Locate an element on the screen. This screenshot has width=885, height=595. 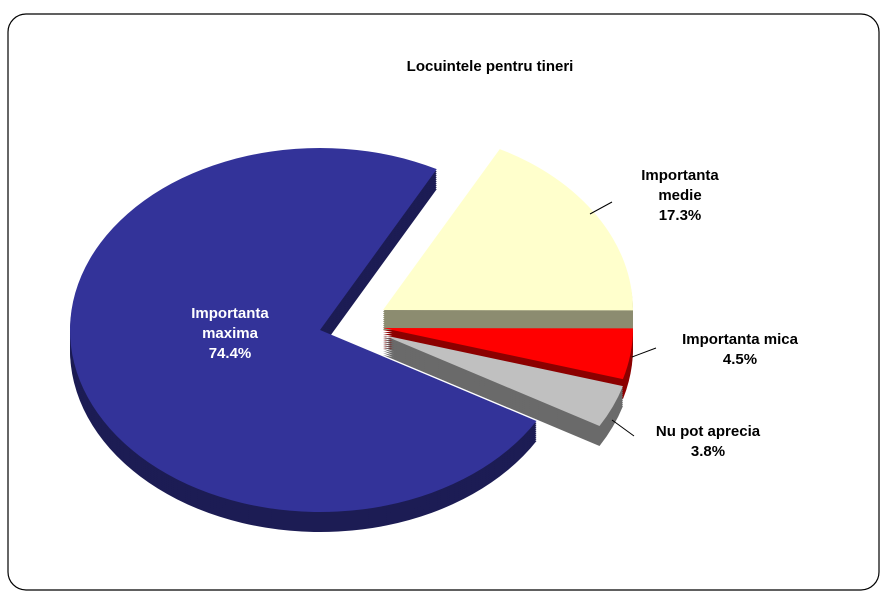
value-label: 3.8% is located at coordinates (708, 451).